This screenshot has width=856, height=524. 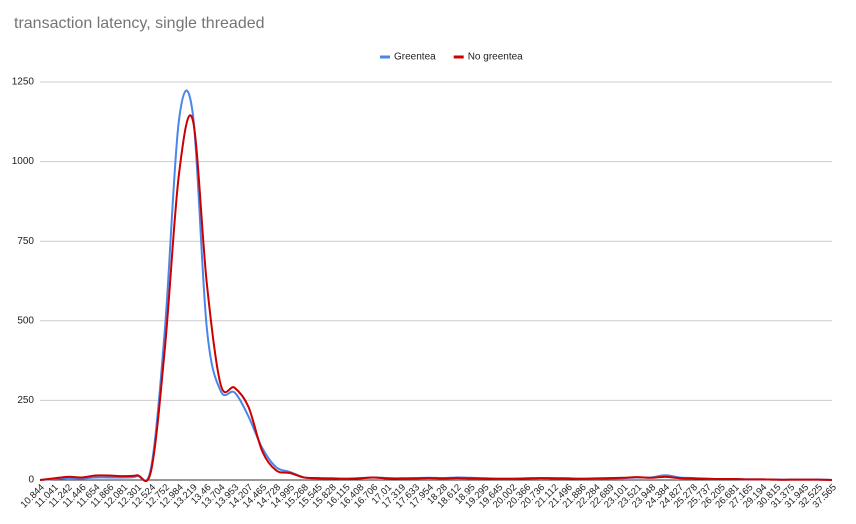 What do you see at coordinates (415, 57) in the screenshot?
I see `legend-label: Greentea` at bounding box center [415, 57].